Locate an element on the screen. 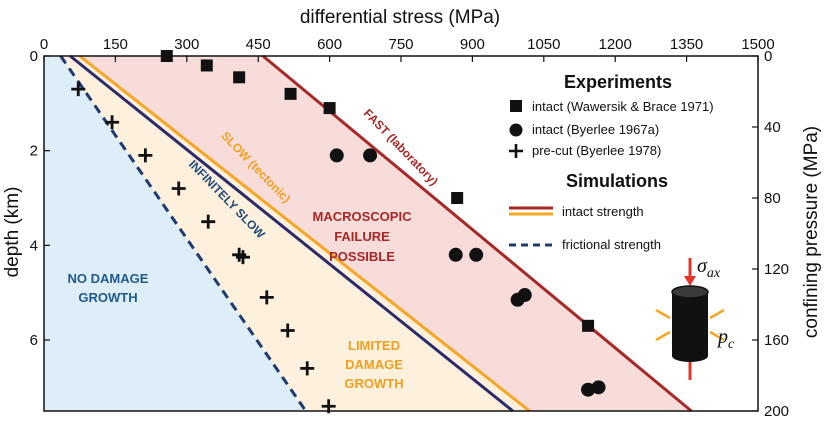 The height and width of the screenshot is (421, 830). triaxial-sample-inset: σax pc is located at coordinates (695, 317).